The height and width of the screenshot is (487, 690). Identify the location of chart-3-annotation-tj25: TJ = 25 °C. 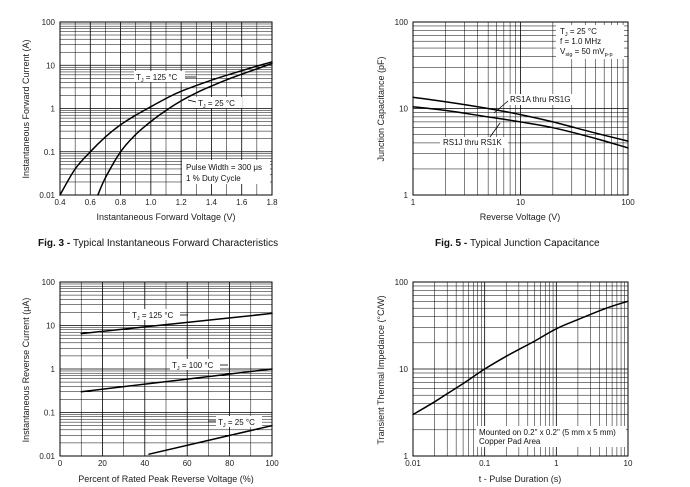
(235, 422).